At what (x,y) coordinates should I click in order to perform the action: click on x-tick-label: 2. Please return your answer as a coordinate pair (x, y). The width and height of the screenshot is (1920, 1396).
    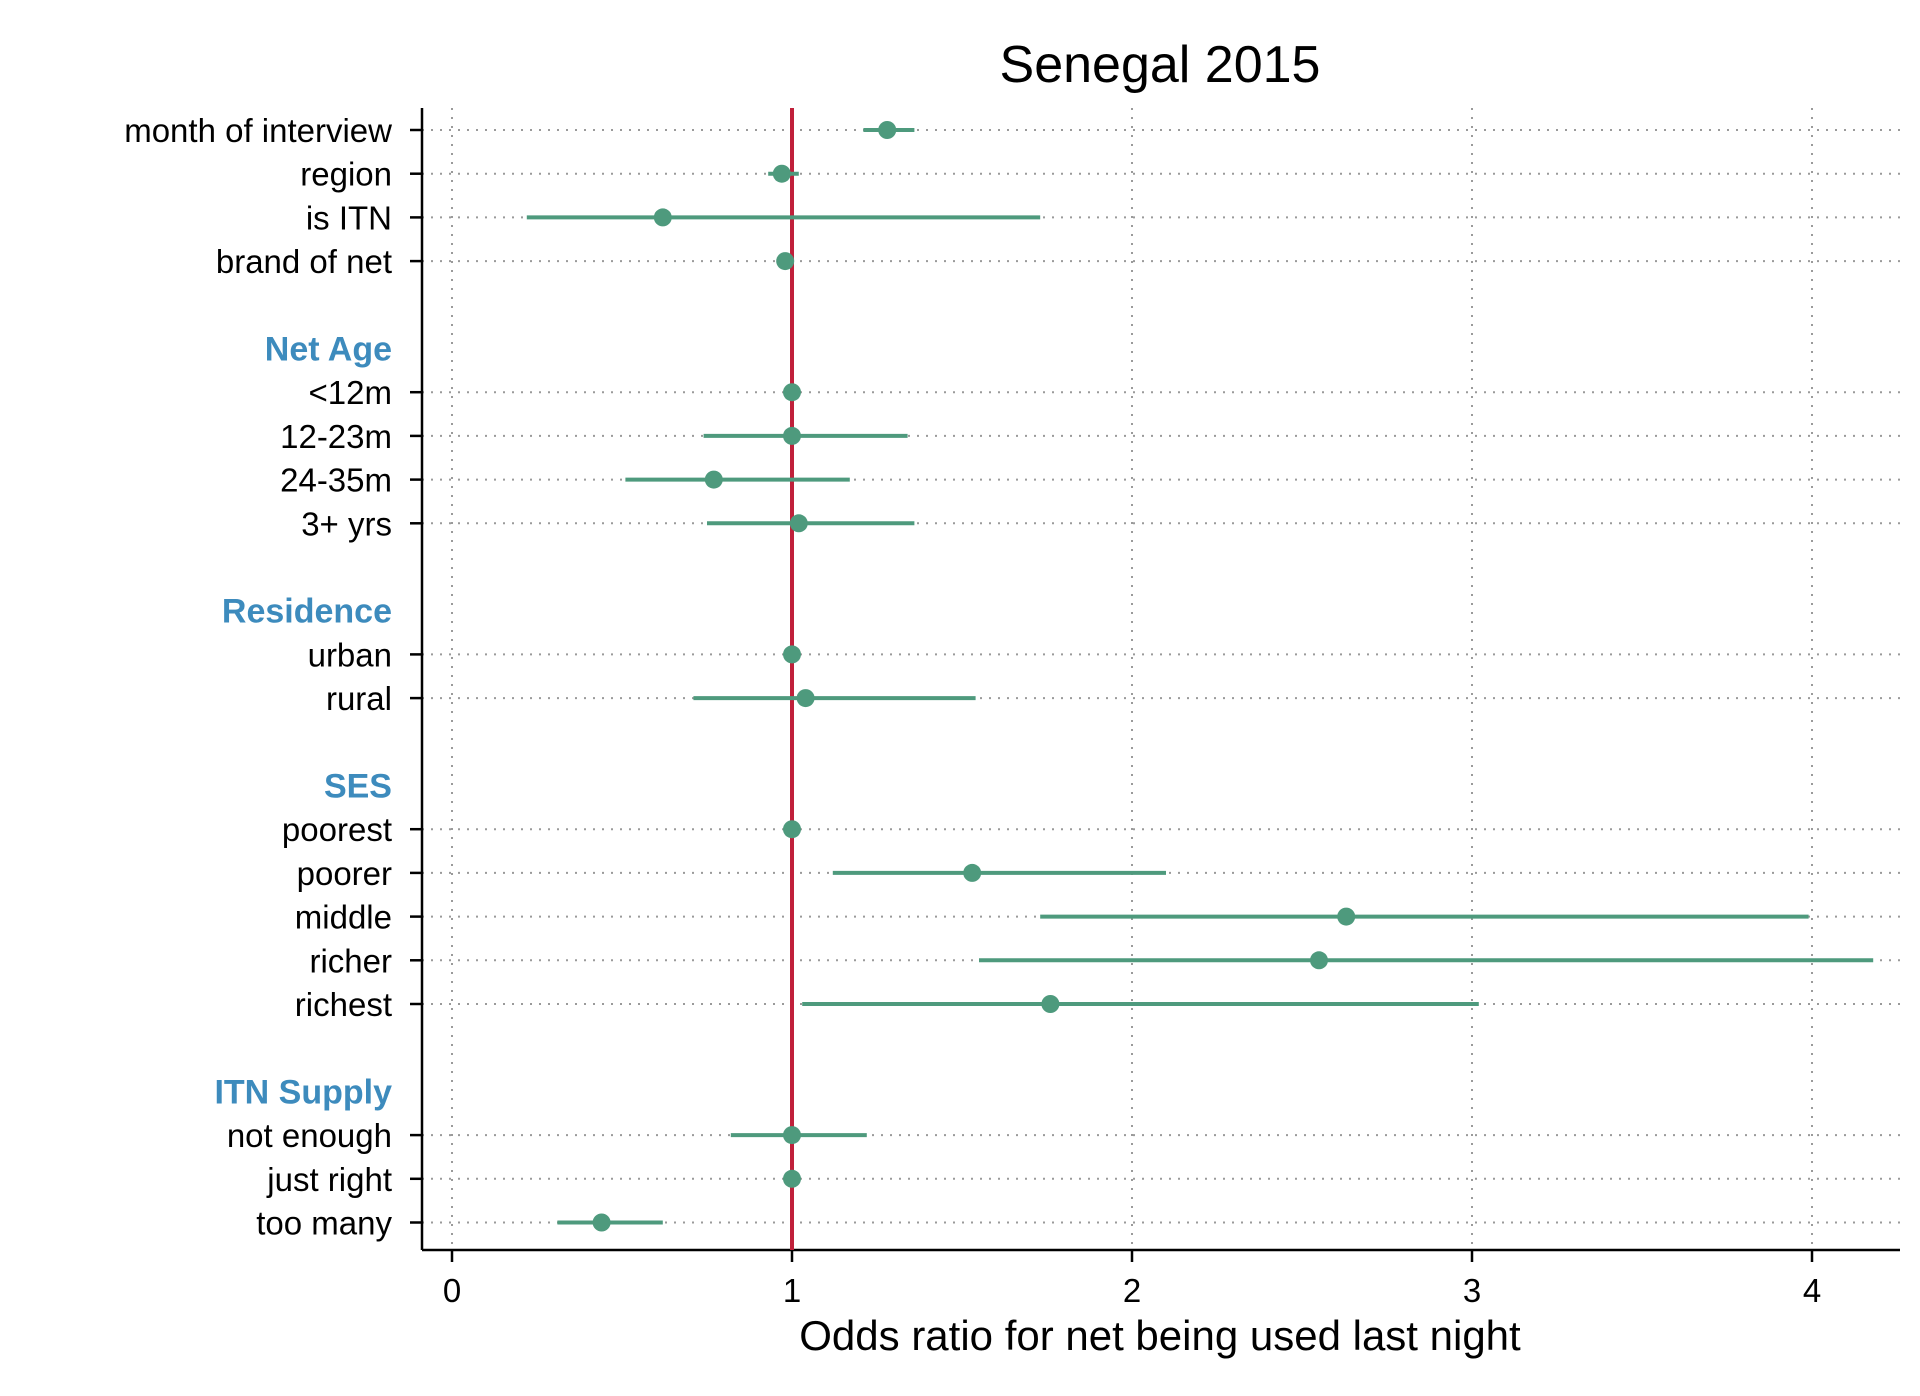
    Looking at the image, I should click on (1132, 1290).